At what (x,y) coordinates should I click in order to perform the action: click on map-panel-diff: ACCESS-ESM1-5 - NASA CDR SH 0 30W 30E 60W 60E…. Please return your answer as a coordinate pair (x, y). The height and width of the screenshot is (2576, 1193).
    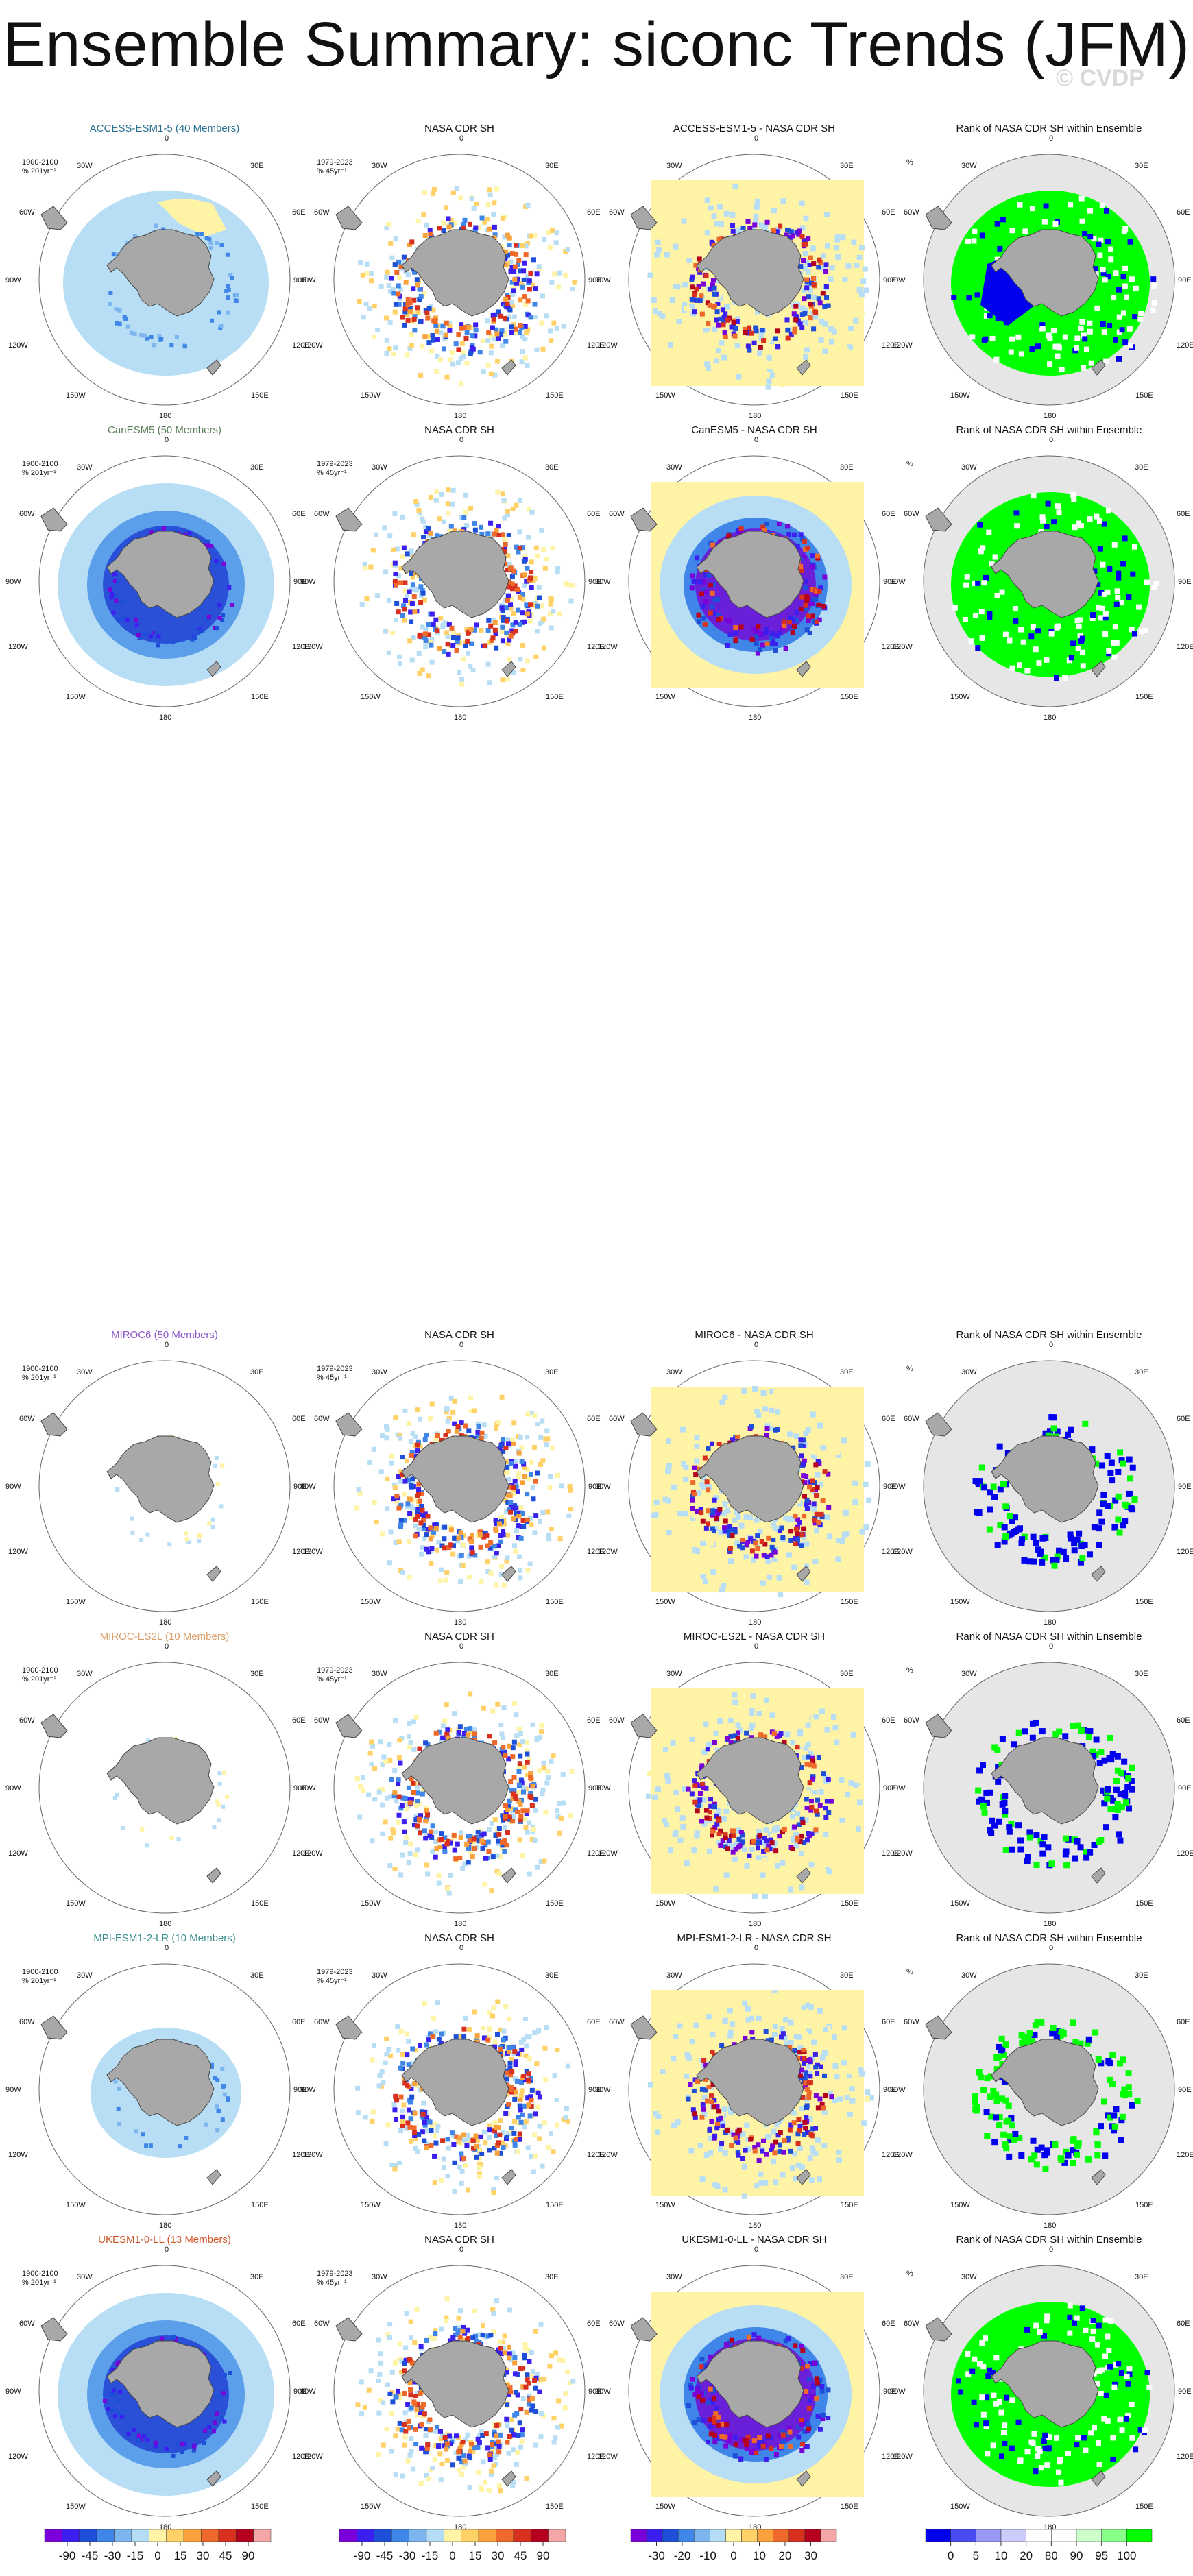
    Looking at the image, I should click on (747, 272).